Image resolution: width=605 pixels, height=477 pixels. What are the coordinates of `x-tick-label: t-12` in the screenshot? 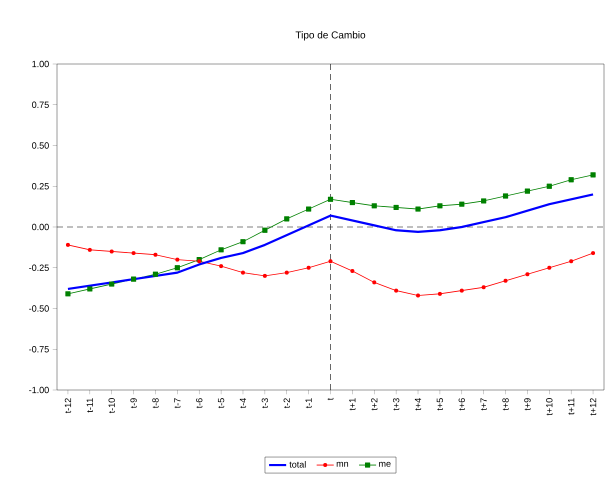 It's located at (68, 406).